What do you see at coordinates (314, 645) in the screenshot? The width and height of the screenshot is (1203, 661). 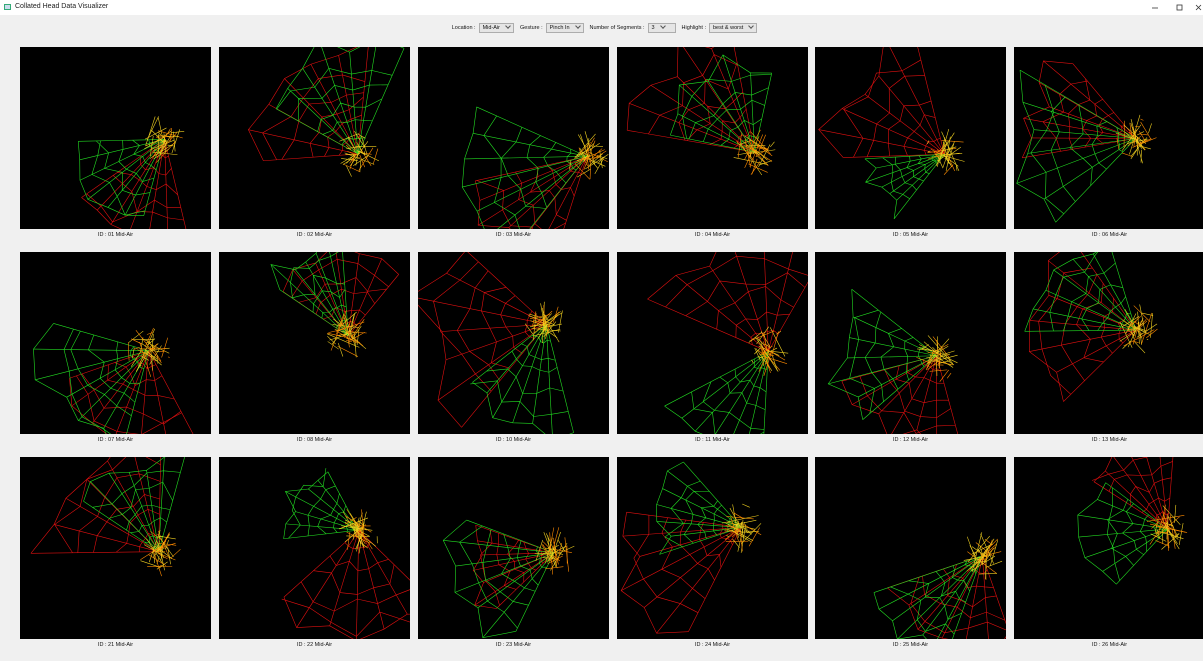 I see `panel-caption: ID : 22 Mid-Air` at bounding box center [314, 645].